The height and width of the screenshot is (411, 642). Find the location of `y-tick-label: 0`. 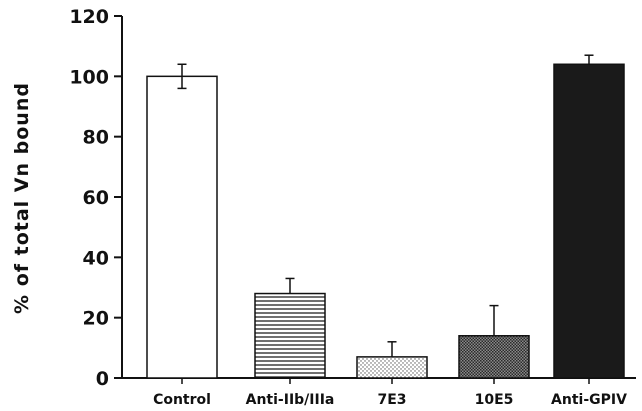

y-tick-label: 0 is located at coordinates (102, 379).